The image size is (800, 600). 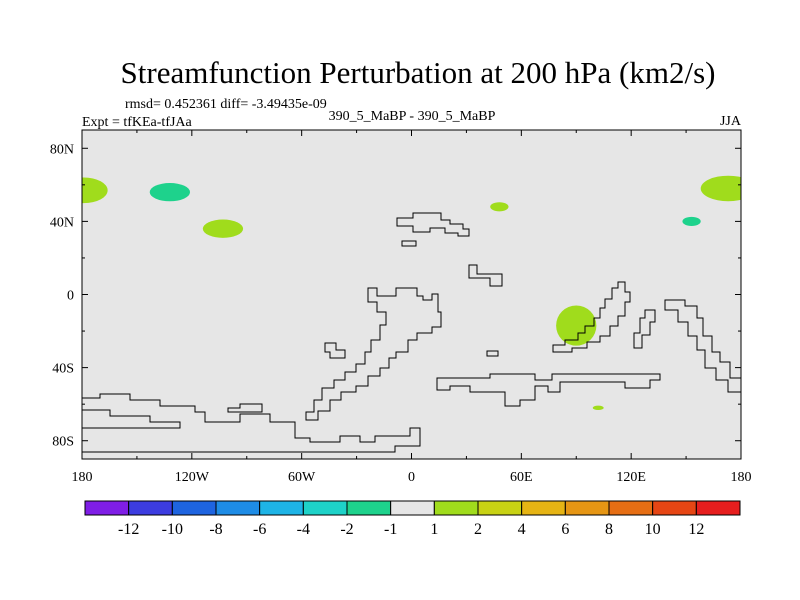 I want to click on colorbar-label-10: 6, so click(x=565, y=529).